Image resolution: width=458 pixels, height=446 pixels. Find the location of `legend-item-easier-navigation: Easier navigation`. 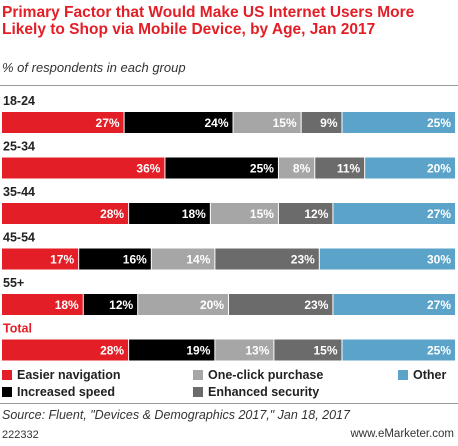

legend-item-easier-navigation: Easier navigation is located at coordinates (61, 375).